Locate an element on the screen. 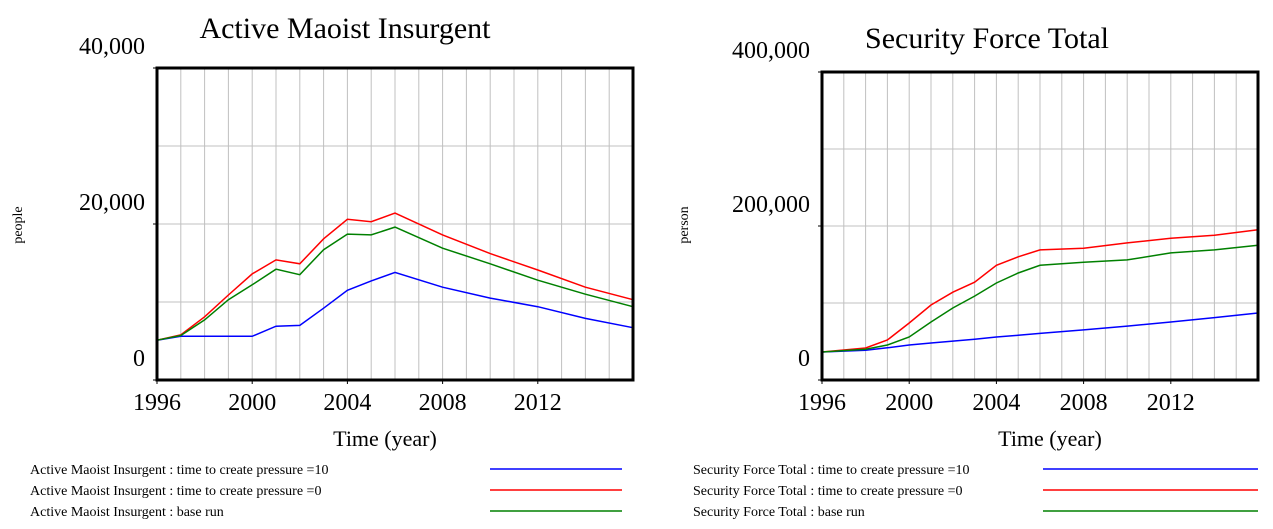  chart-title: Security Force Total is located at coordinates (987, 38).